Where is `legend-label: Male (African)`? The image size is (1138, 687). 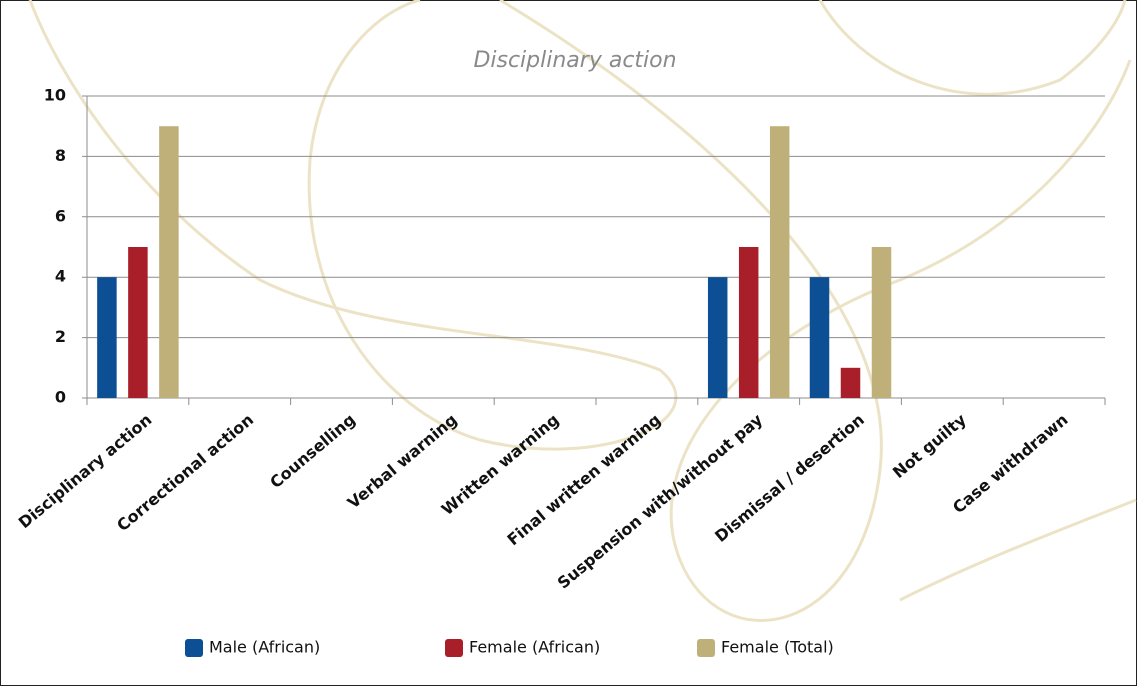
legend-label: Male (African) is located at coordinates (264, 647).